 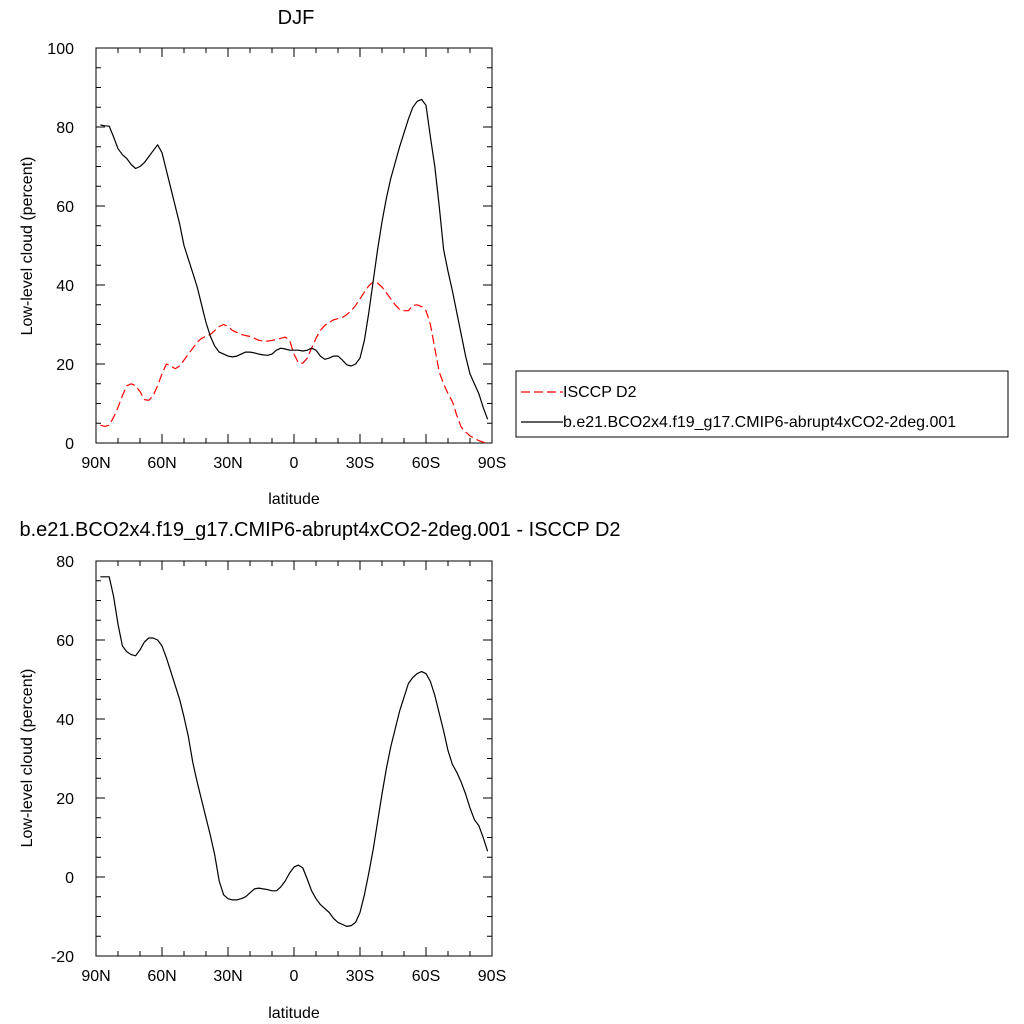 What do you see at coordinates (296, 18) in the screenshot?
I see `top-chart-title: DJF` at bounding box center [296, 18].